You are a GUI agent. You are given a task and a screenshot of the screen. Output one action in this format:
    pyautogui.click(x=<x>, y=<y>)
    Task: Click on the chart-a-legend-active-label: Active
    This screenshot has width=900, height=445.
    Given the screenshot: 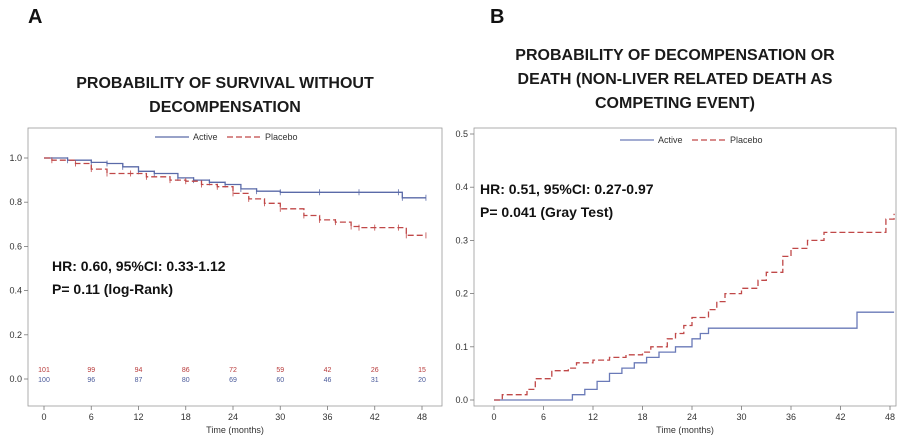 What is the action you would take?
    pyautogui.click(x=205, y=137)
    